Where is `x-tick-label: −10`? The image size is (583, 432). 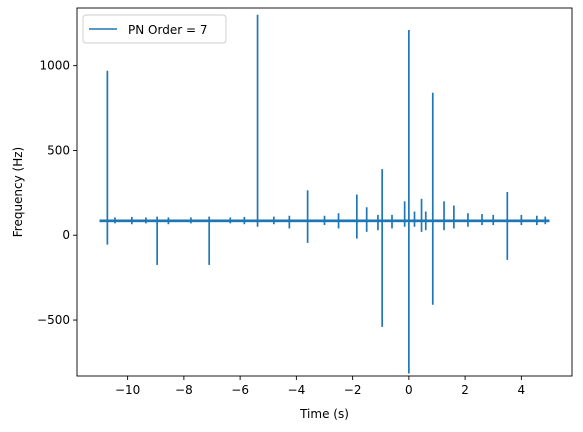 x-tick-label: −10 is located at coordinates (127, 390).